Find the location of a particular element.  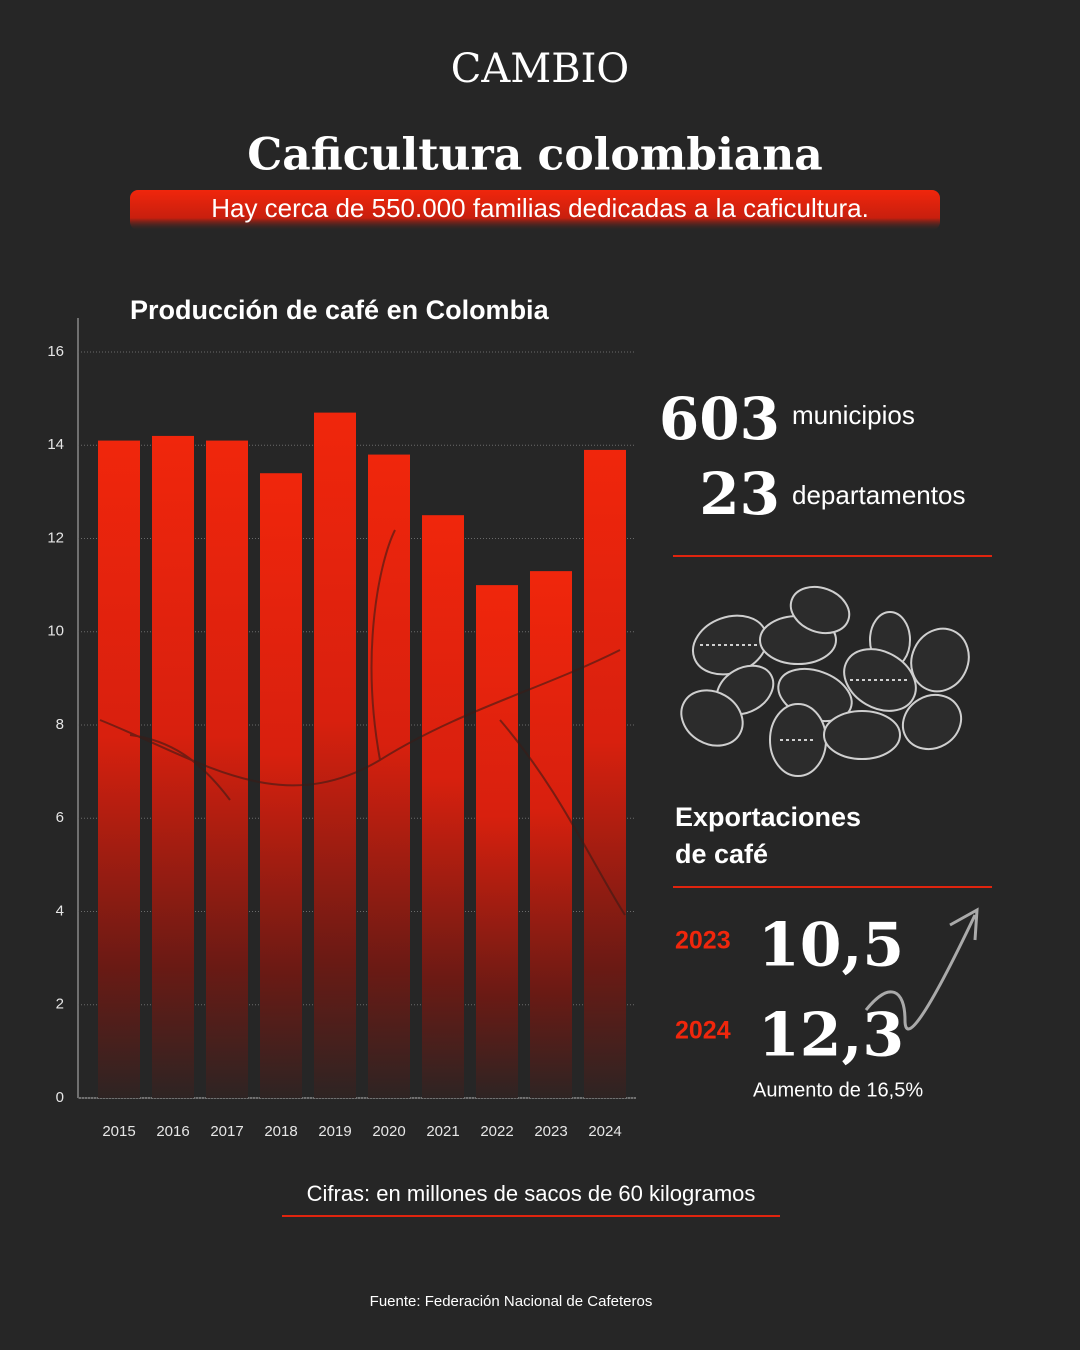

coffee-beans is located at coordinates (825, 681).